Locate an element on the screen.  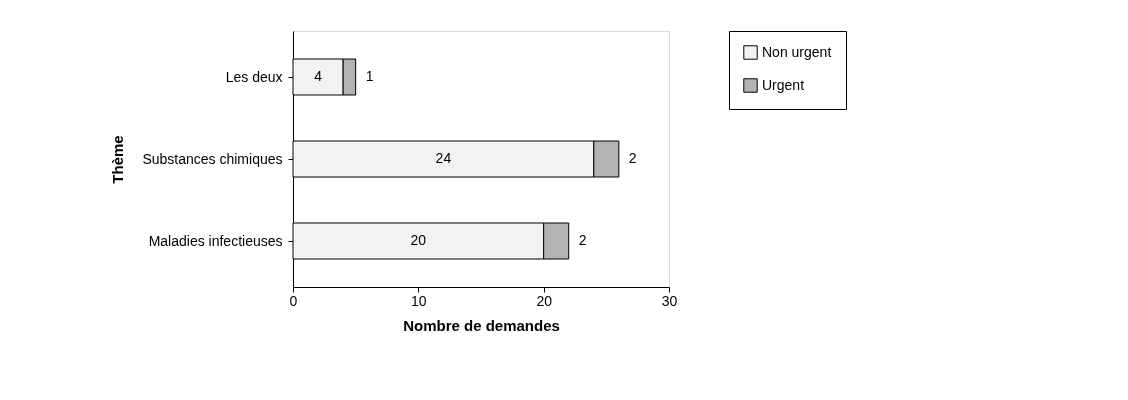
data-label: 24 is located at coordinates (443, 158).